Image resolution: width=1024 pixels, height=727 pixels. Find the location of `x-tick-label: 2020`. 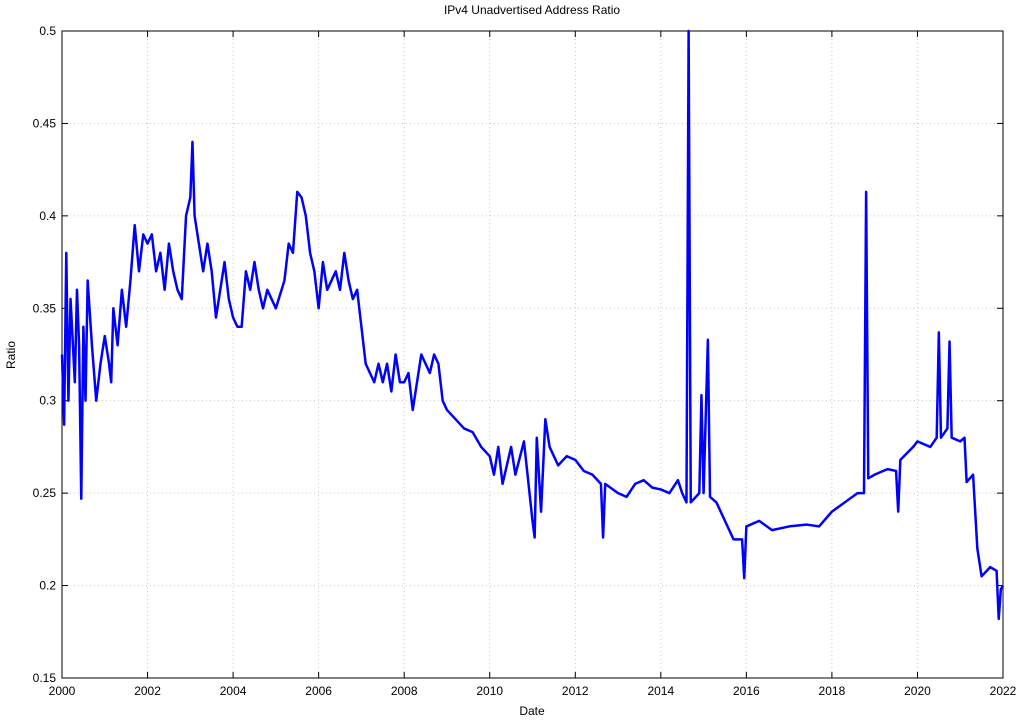

x-tick-label: 2020 is located at coordinates (917, 691).